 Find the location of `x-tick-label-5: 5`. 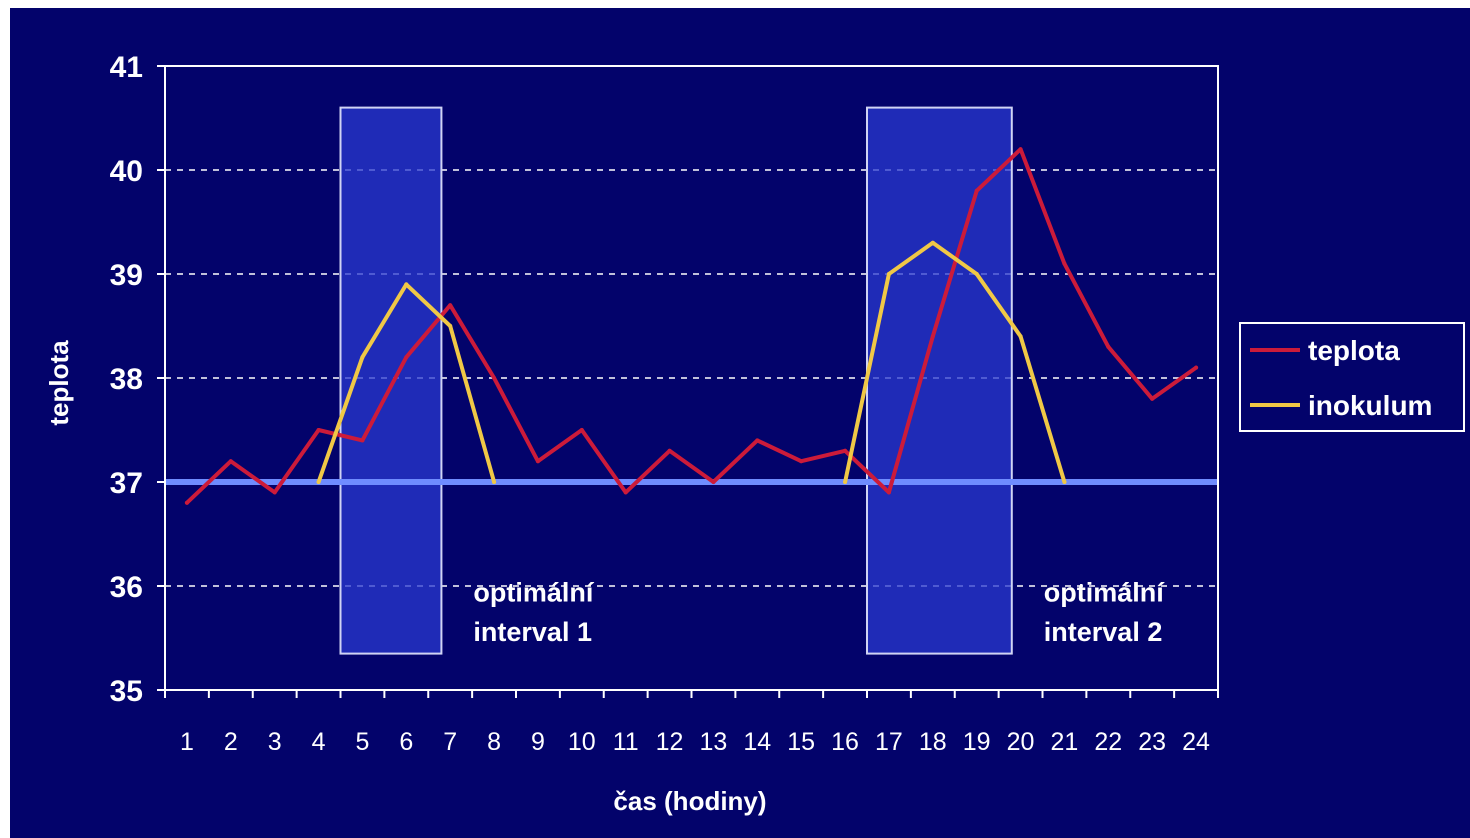

x-tick-label-5: 5 is located at coordinates (362, 742).